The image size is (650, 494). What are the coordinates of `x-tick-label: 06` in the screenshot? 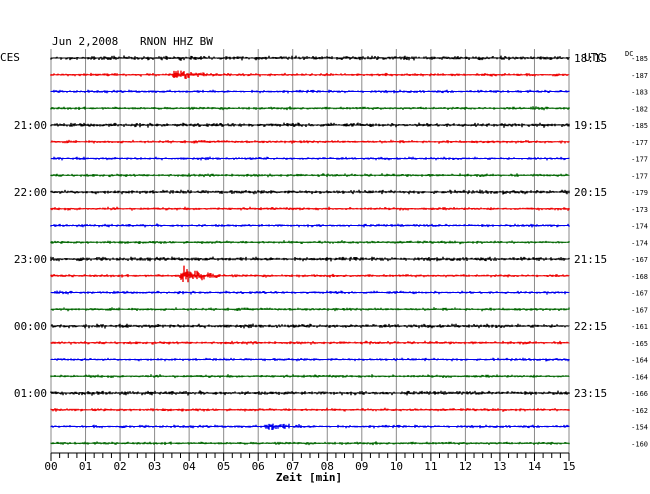 It's located at (258, 466).